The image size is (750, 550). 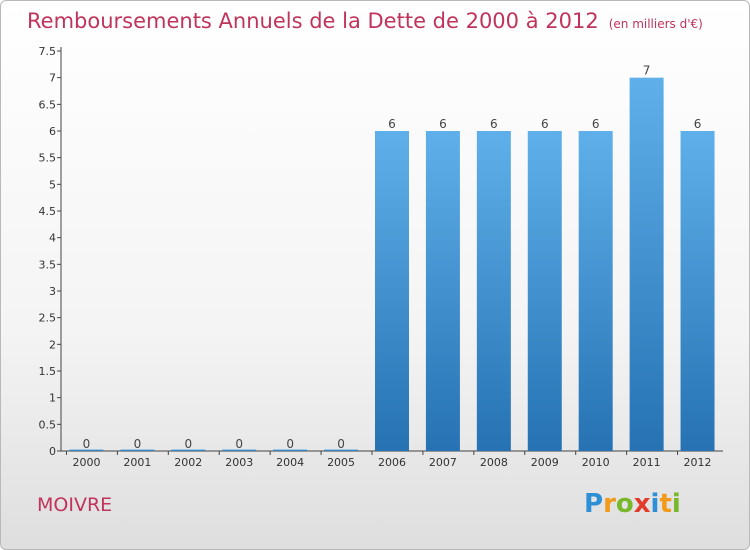 I want to click on logo-letter: x, so click(x=642, y=504).